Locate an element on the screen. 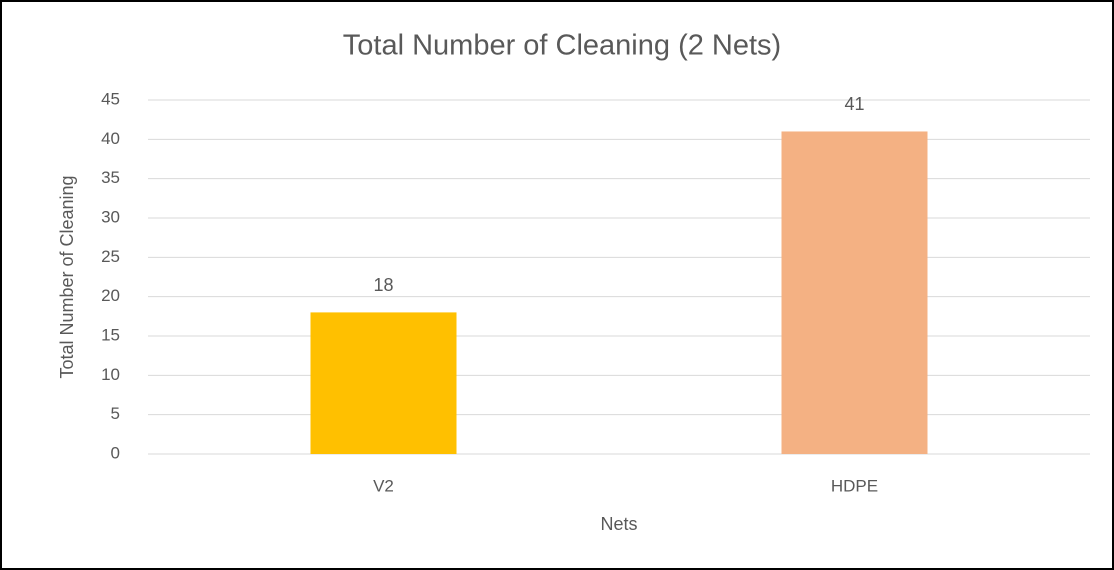  y-tick-label: 5 is located at coordinates (115, 413).